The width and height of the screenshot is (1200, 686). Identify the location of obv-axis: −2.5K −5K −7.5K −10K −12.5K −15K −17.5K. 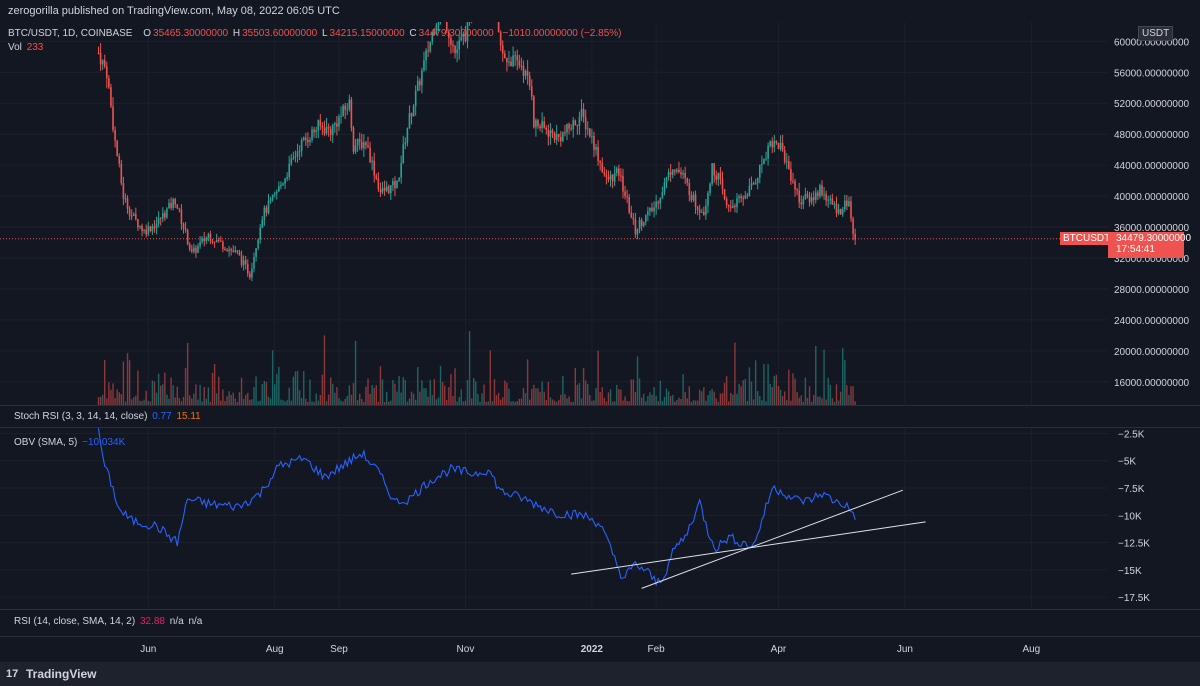
(1154, 518).